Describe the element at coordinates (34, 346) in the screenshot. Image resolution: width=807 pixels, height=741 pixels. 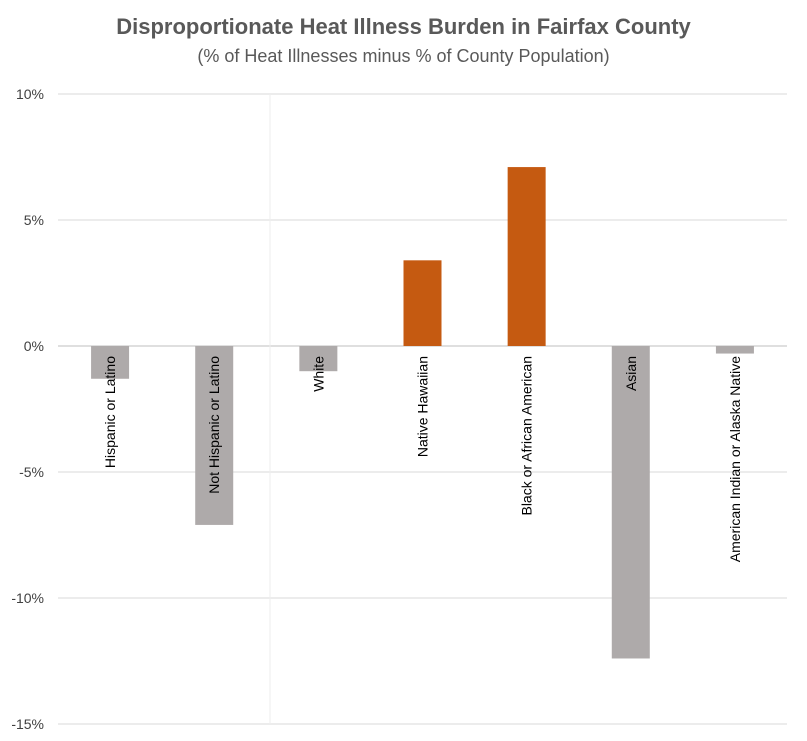
I see `y-tick-label: 0%` at that location.